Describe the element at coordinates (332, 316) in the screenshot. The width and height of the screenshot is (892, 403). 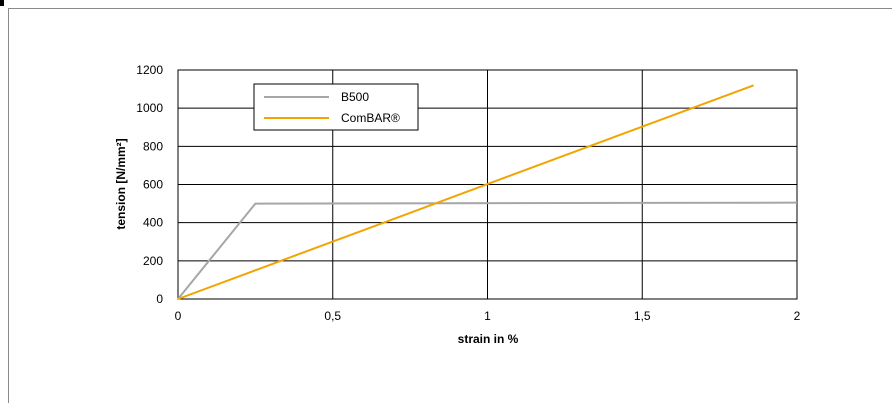
I see `x-tick-label: 0,5` at that location.